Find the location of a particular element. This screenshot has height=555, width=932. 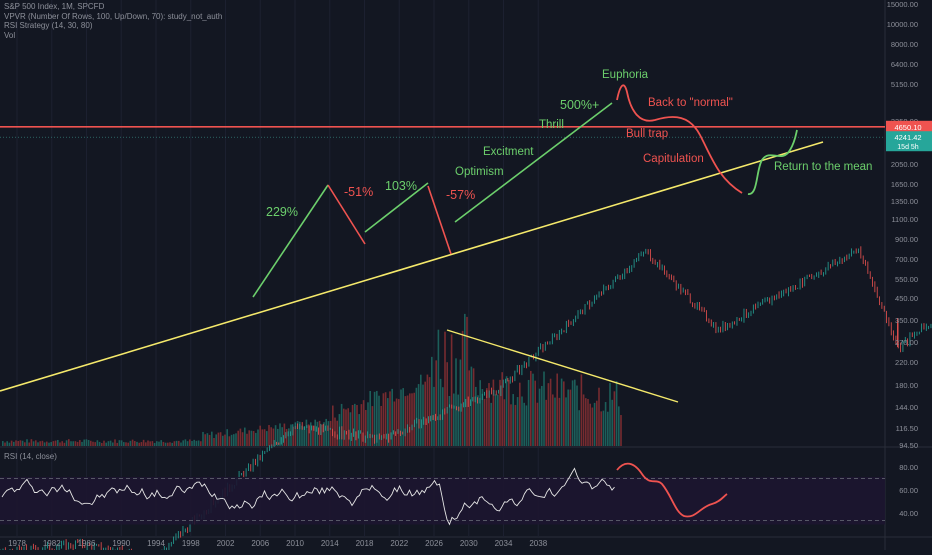

last-price-tag is located at coordinates (909, 141).